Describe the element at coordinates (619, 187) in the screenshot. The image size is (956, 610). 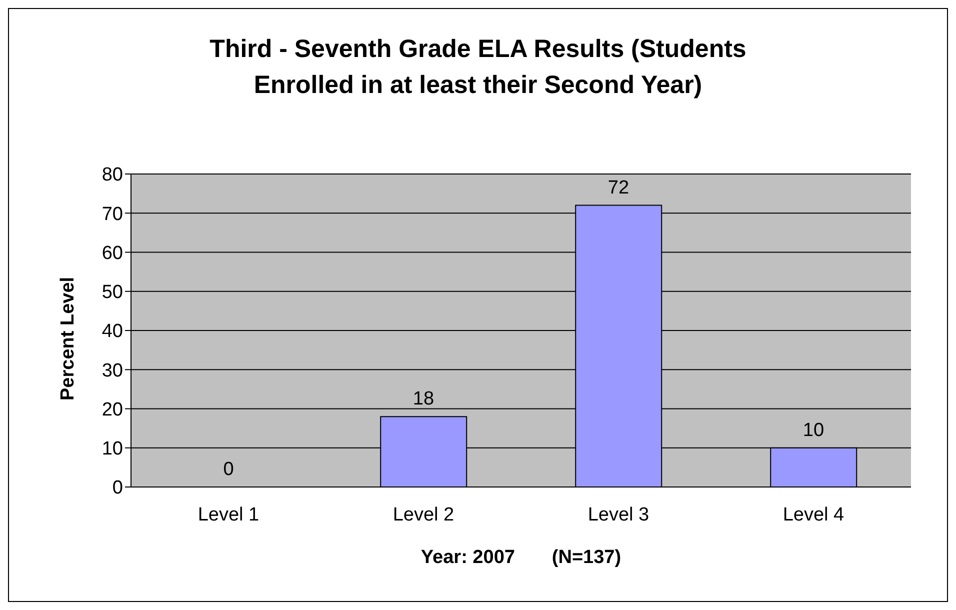
I see `data-label: 72` at that location.